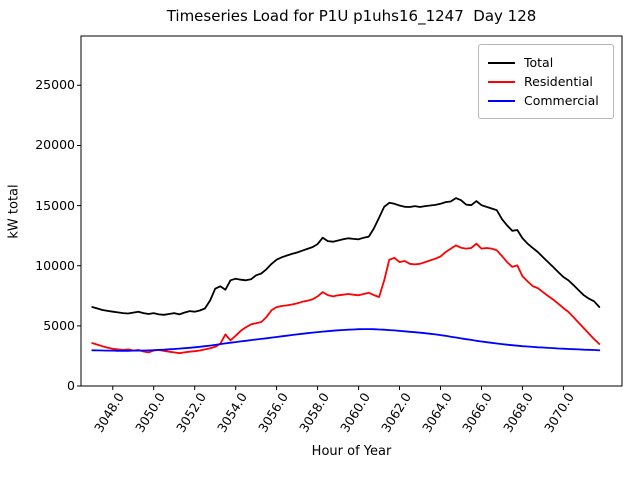 Image resolution: width=640 pixels, height=480 pixels. What do you see at coordinates (558, 81) in the screenshot?
I see `legend-label-residential: Residential` at bounding box center [558, 81].